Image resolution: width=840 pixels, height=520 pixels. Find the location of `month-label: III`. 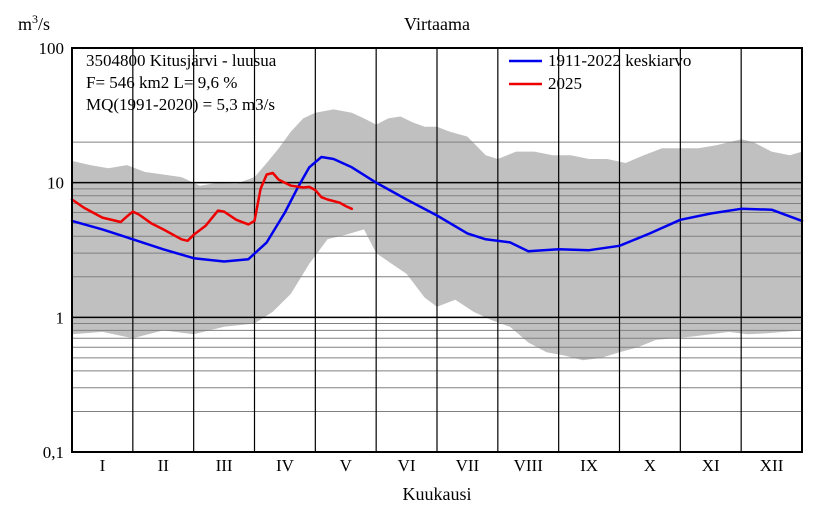

month-label: III is located at coordinates (224, 465).